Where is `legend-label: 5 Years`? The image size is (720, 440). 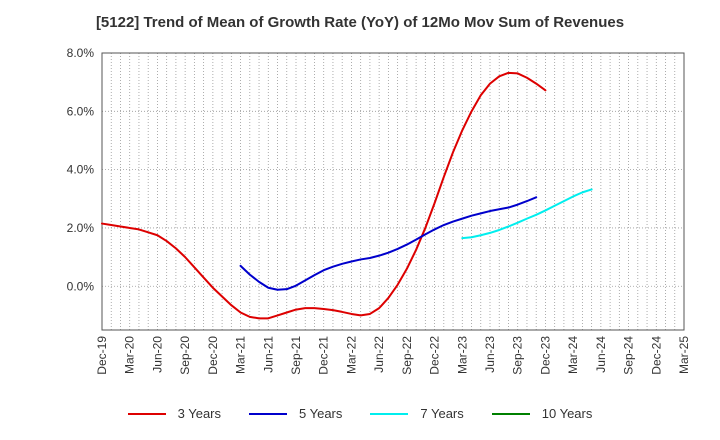 legend-label: 5 Years is located at coordinates (321, 413).